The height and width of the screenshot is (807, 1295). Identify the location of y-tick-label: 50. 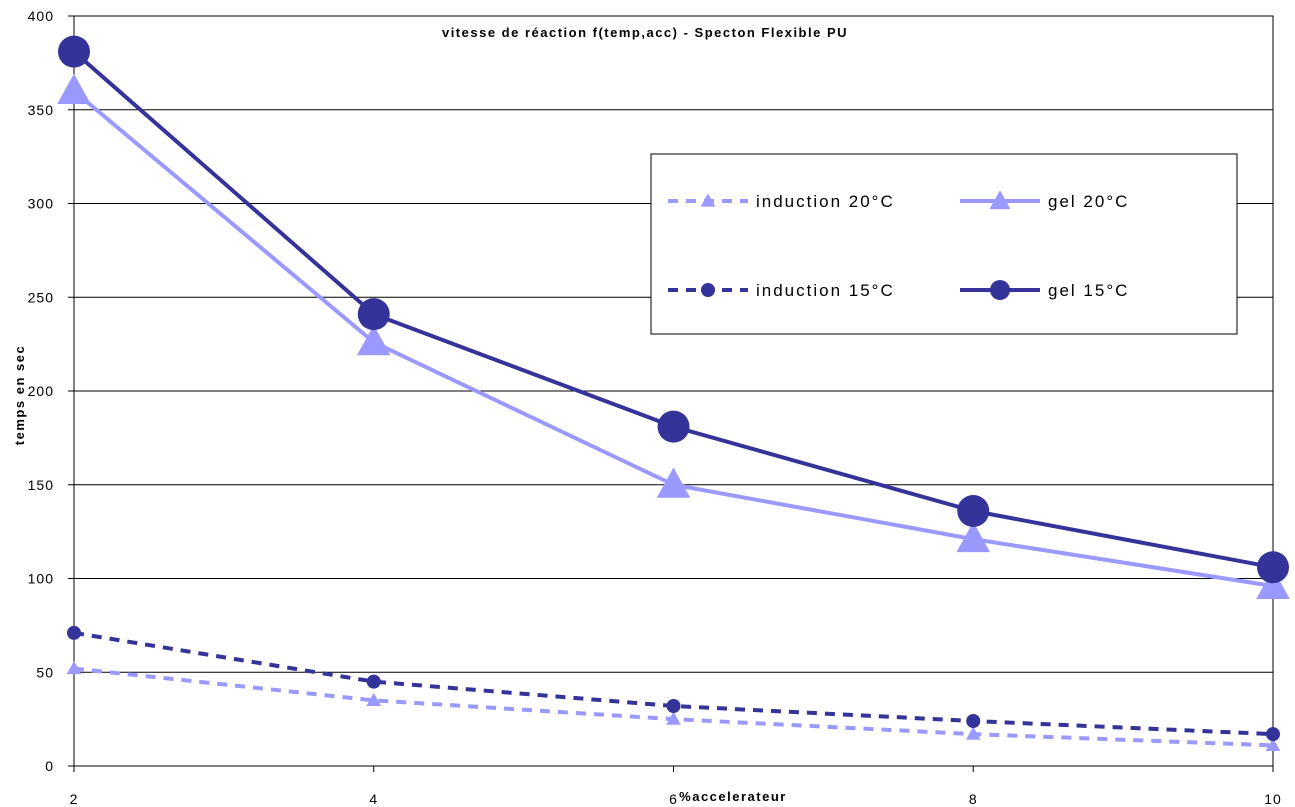
(45, 672).